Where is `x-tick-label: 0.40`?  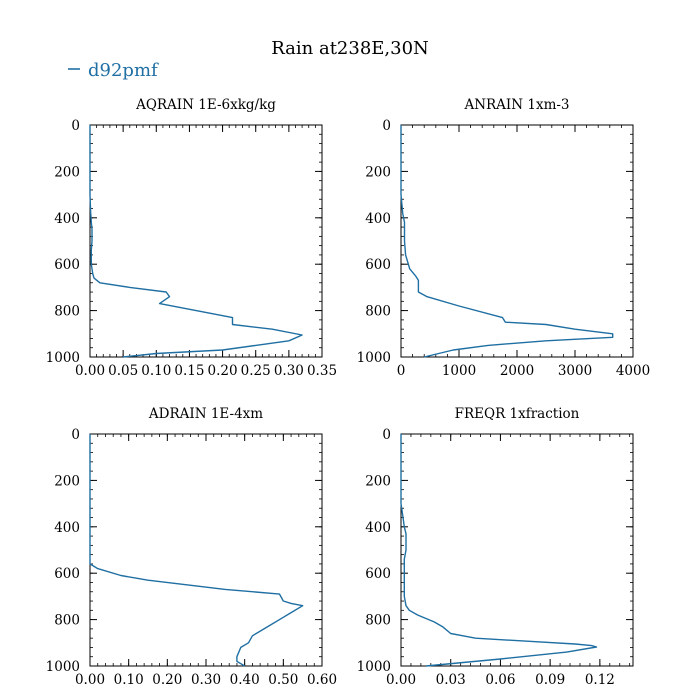
x-tick-label: 0.40 is located at coordinates (245, 680).